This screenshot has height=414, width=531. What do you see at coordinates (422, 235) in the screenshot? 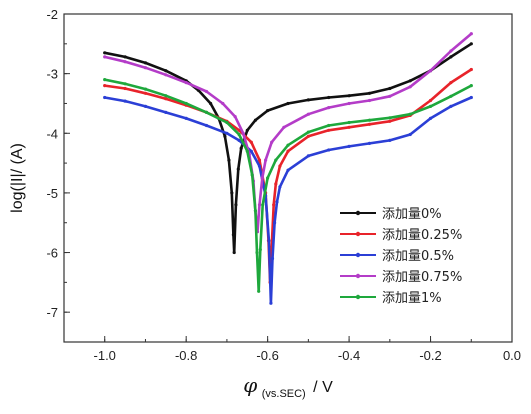
I see `legend-label: 添加量0.25%` at bounding box center [422, 235].